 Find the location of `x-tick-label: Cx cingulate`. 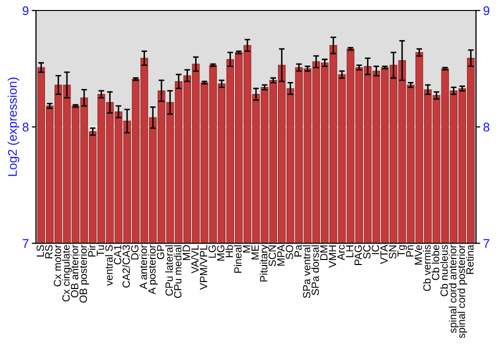

x-tick-label: Cx cingulate is located at coordinates (67, 273).